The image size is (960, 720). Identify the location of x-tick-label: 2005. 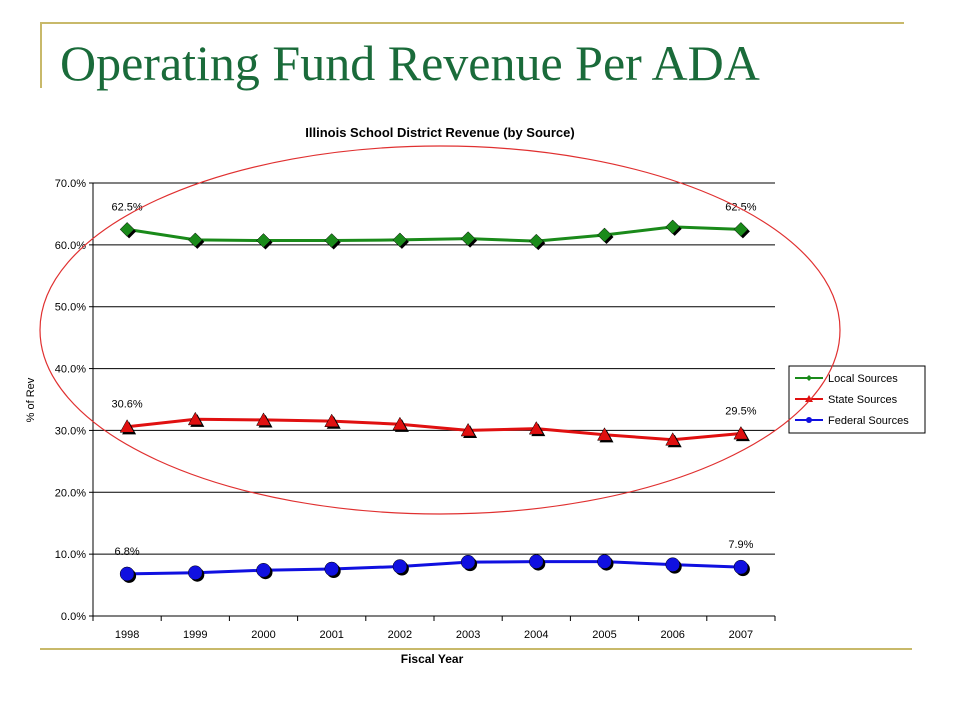
(604, 635).